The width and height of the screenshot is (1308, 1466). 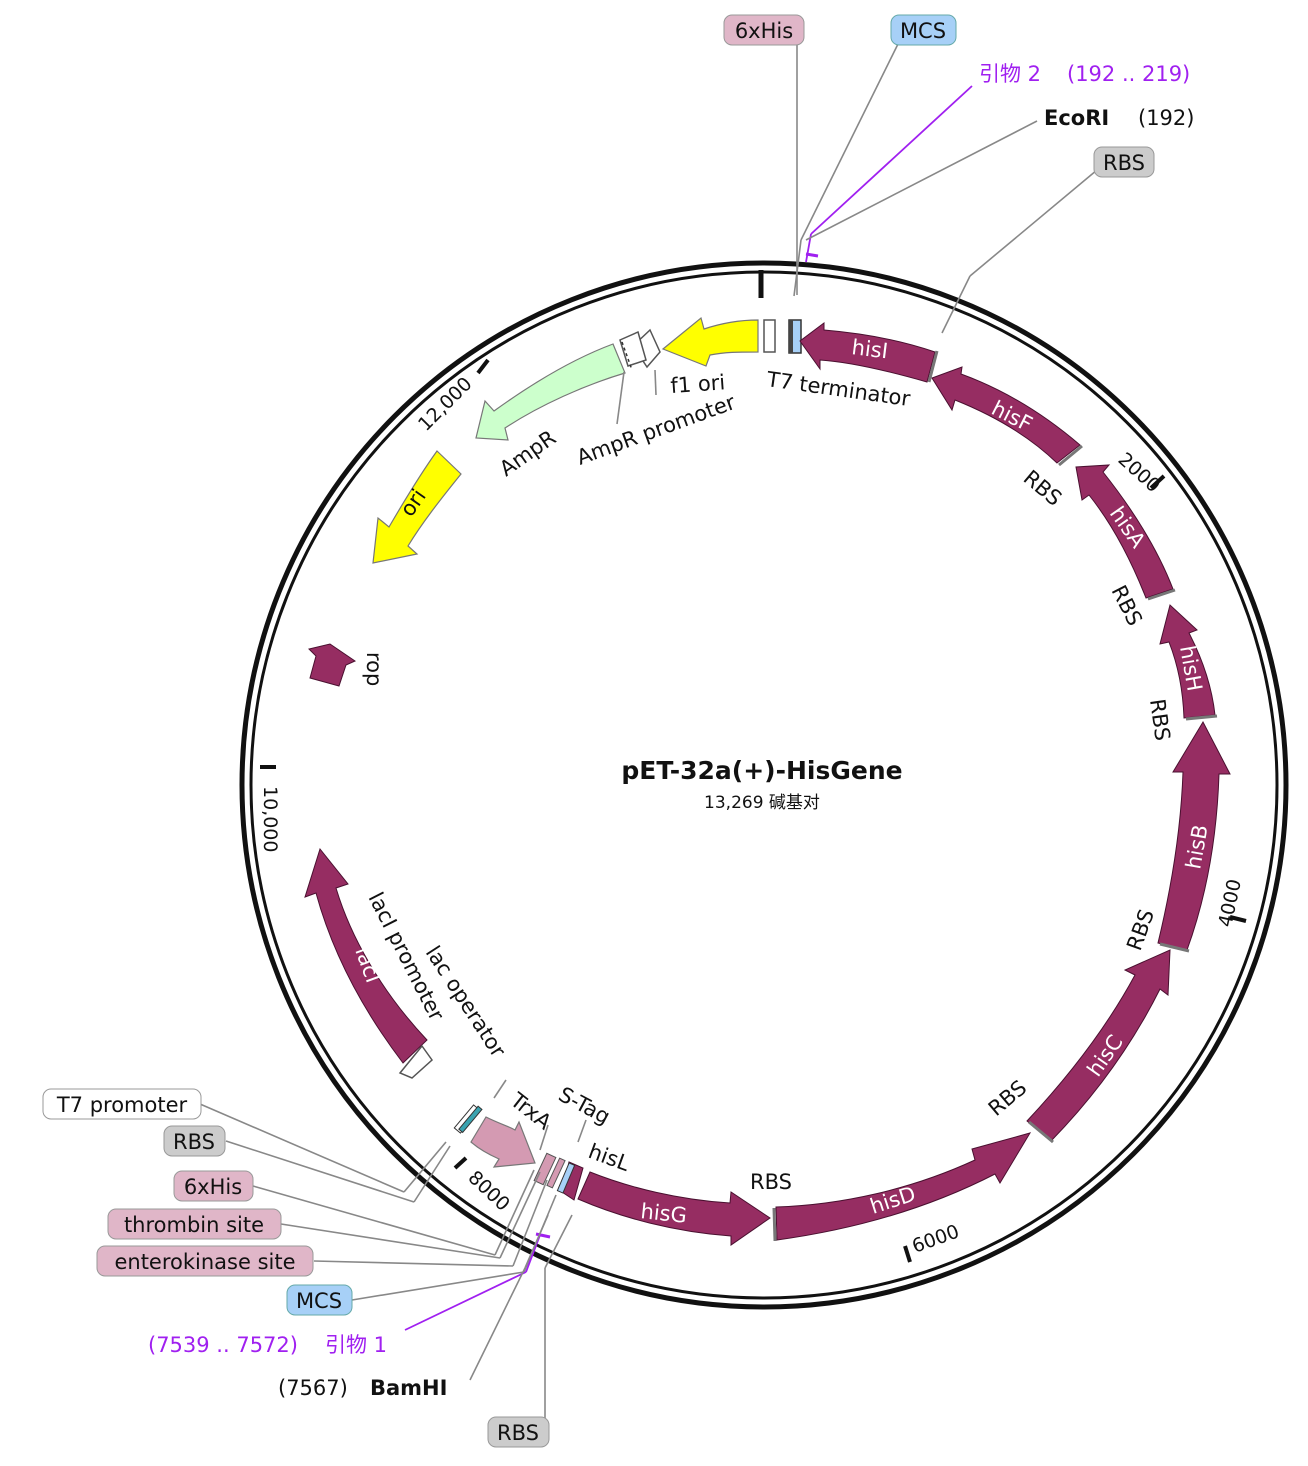 I want to click on callout-mcs-top: MCS, so click(x=923, y=30).